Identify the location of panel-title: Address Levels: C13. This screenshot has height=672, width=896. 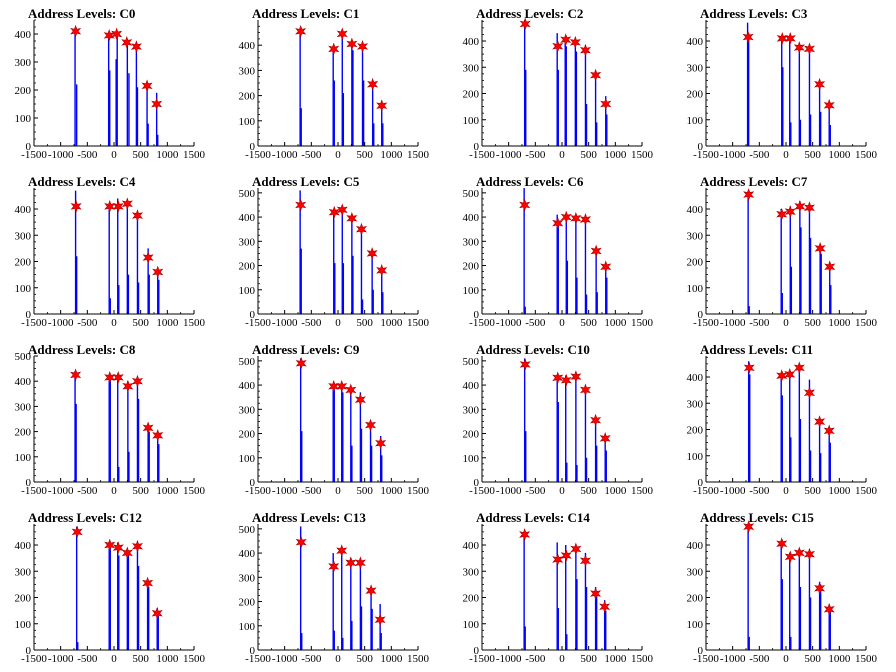
(309, 517).